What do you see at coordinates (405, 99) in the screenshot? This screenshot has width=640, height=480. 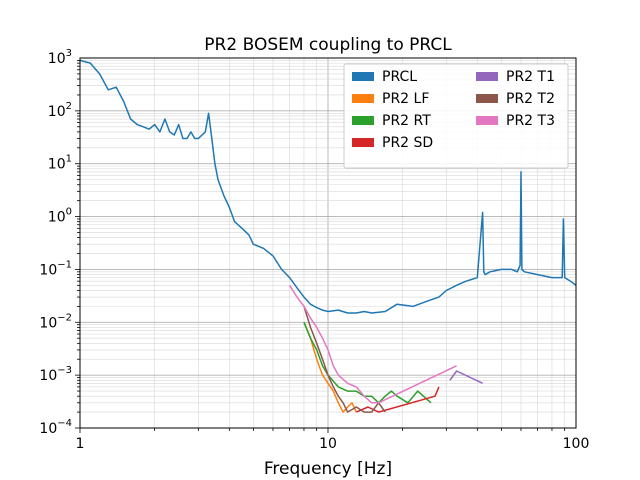 I see `legend-label-pr2-lf: PR2 LF` at bounding box center [405, 99].